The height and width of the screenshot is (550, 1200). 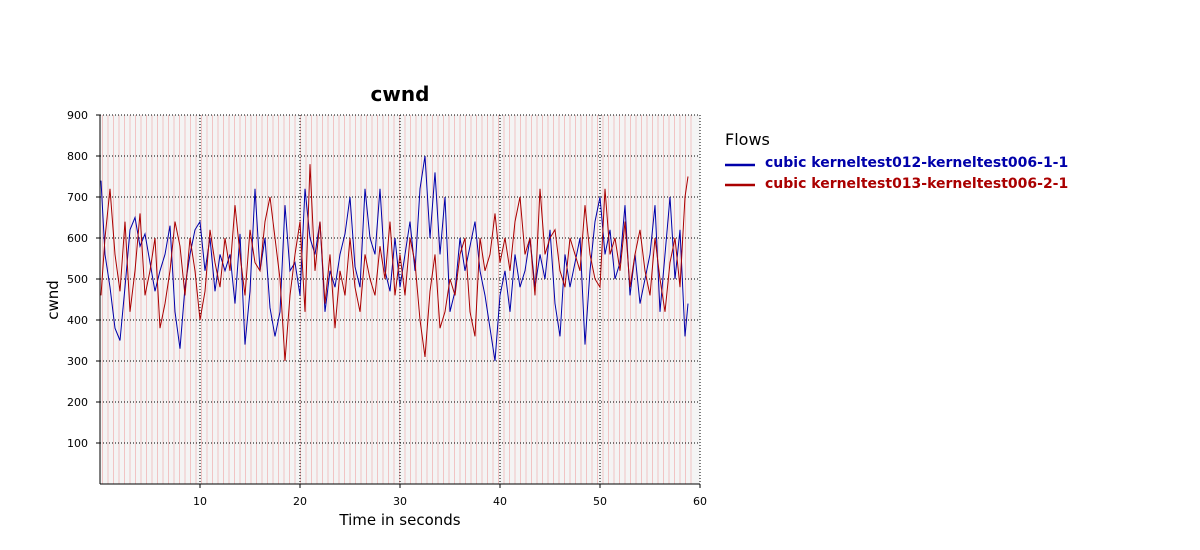 I want to click on y-tick-label: 200, so click(x=77, y=402).